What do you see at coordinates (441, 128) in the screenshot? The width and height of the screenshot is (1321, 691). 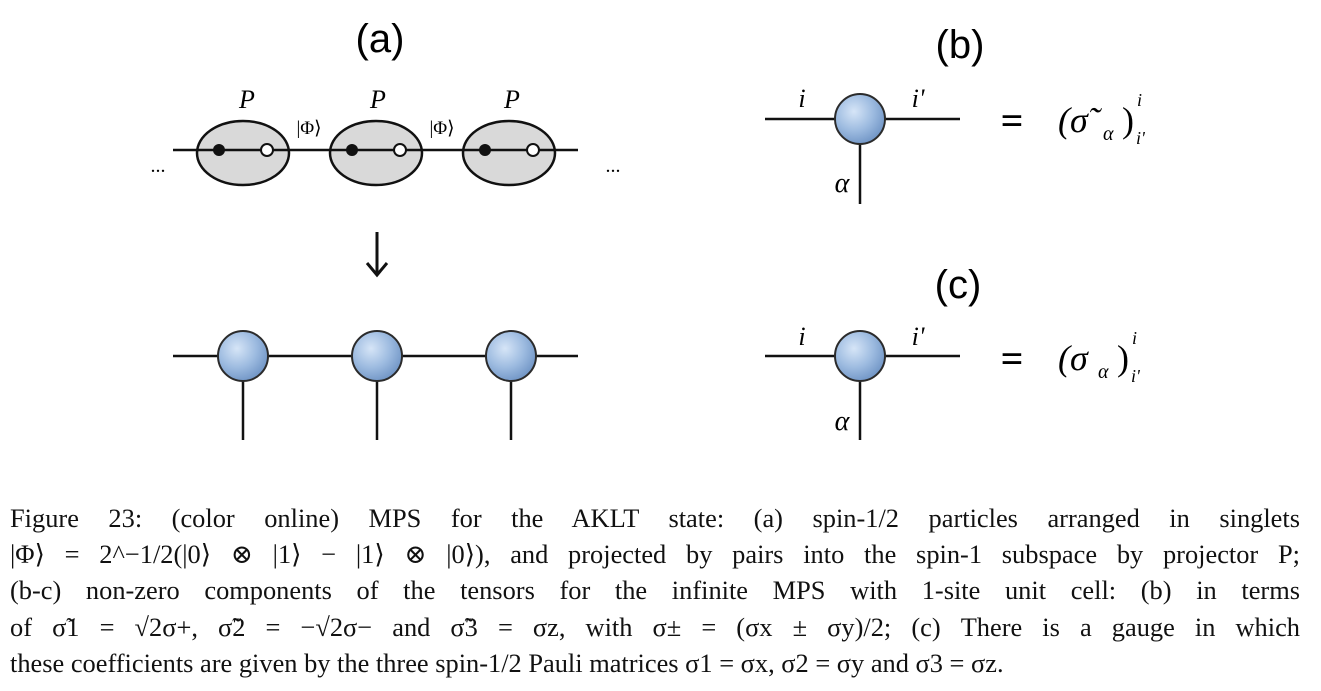 I see `bond-label-2: |Φ⟩` at bounding box center [441, 128].